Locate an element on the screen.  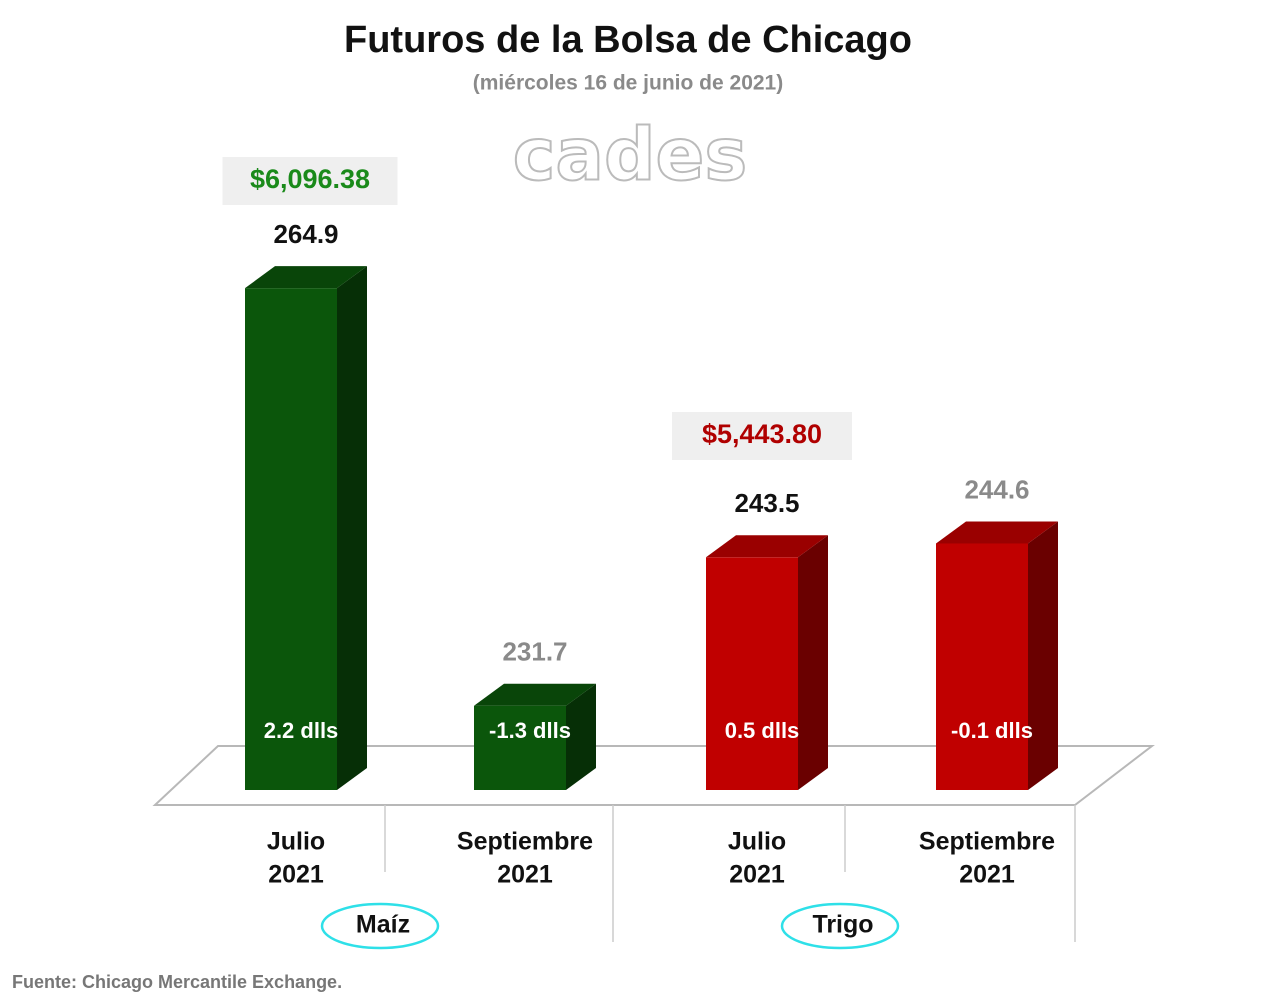
group-label: Trigo is located at coordinates (842, 925).